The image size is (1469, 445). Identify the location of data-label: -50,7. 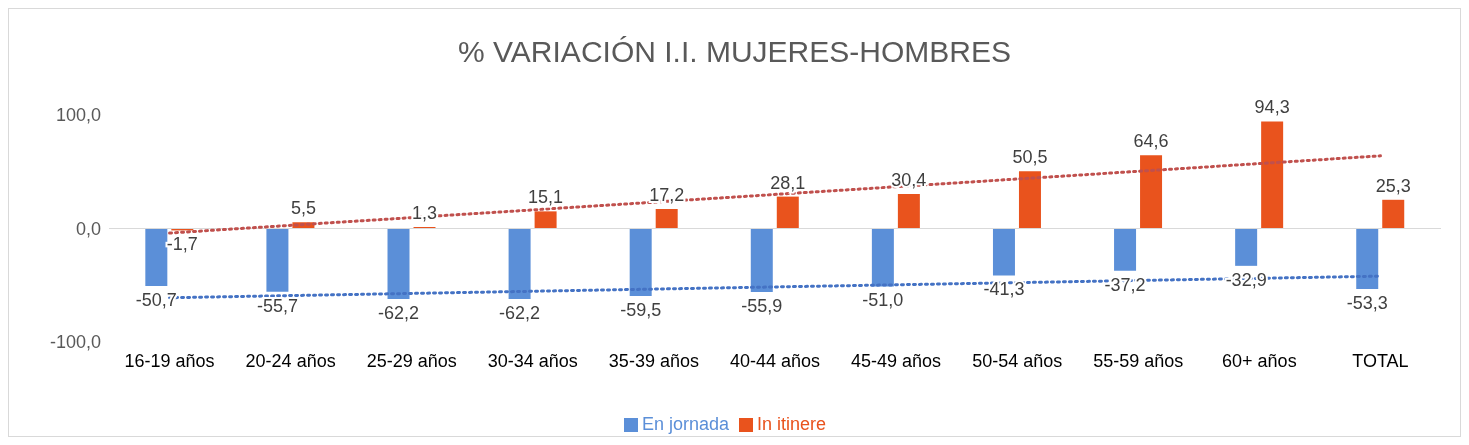
(156, 300).